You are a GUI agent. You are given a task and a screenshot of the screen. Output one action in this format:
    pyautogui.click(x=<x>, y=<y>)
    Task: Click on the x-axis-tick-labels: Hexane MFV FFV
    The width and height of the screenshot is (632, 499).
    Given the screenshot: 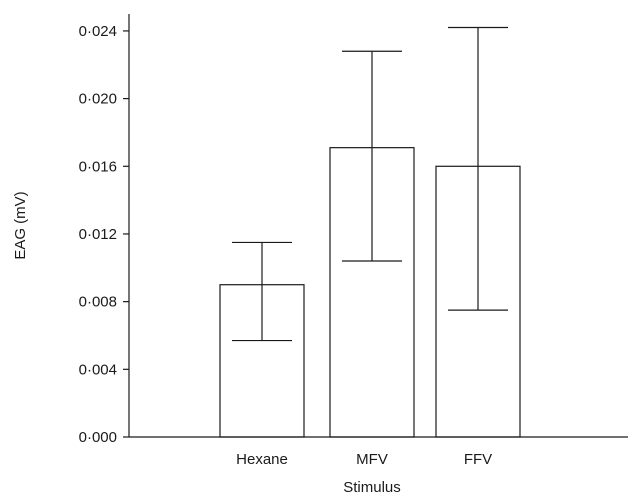 What is the action you would take?
    pyautogui.click(x=364, y=459)
    